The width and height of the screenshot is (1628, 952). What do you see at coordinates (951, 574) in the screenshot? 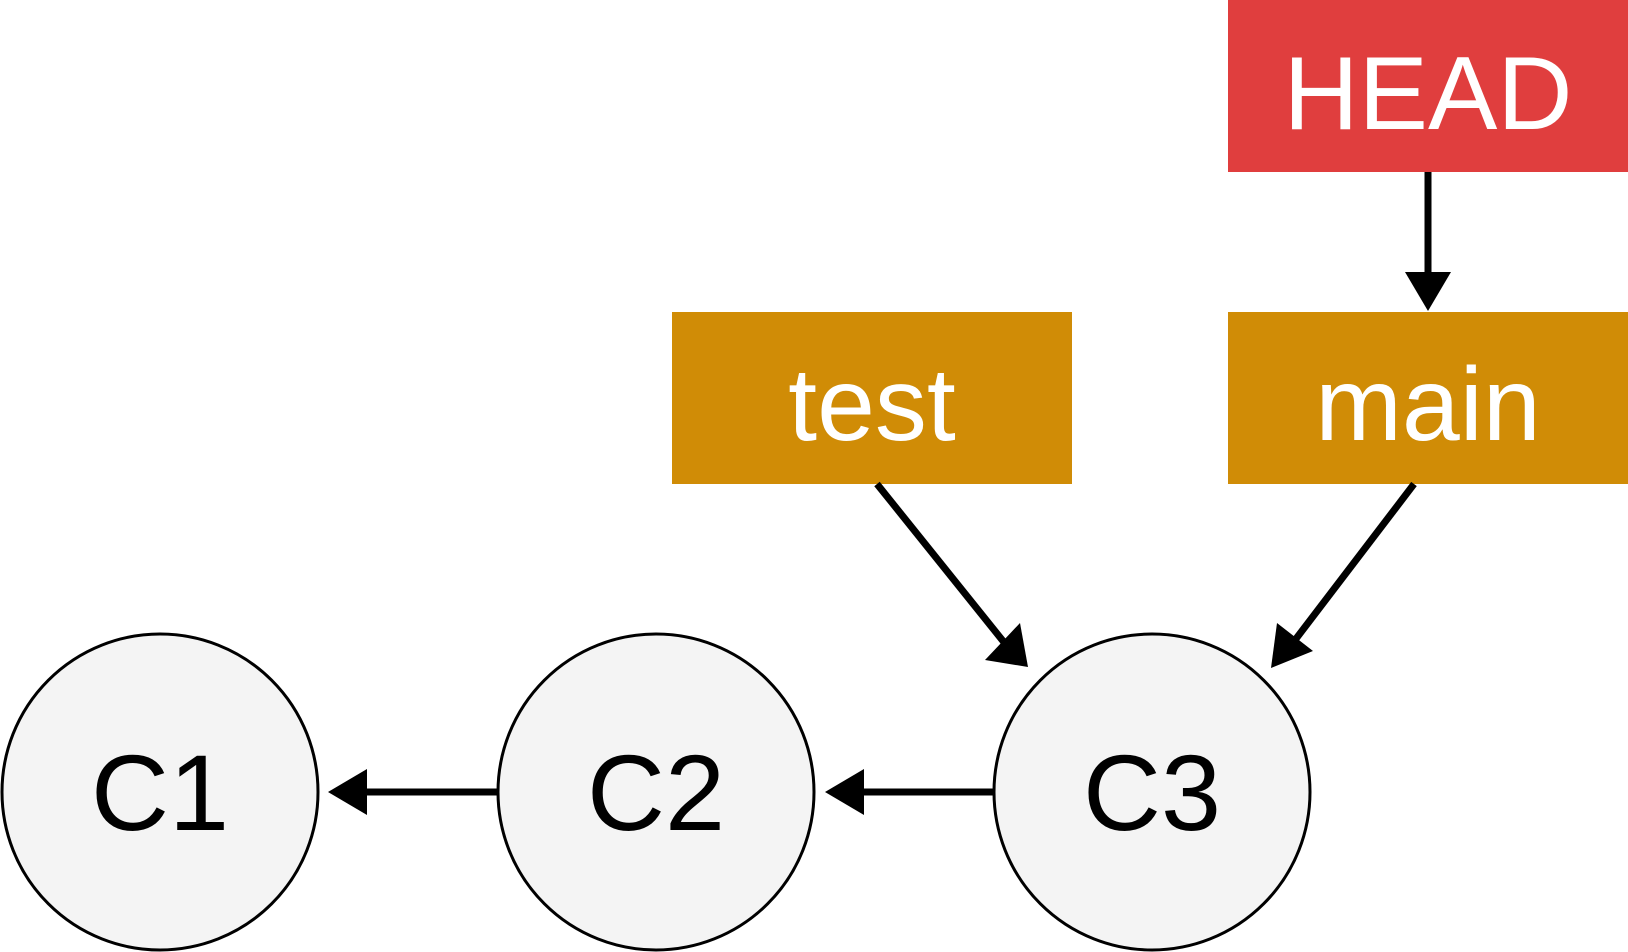
I see `edge-test-to-c3` at bounding box center [951, 574].